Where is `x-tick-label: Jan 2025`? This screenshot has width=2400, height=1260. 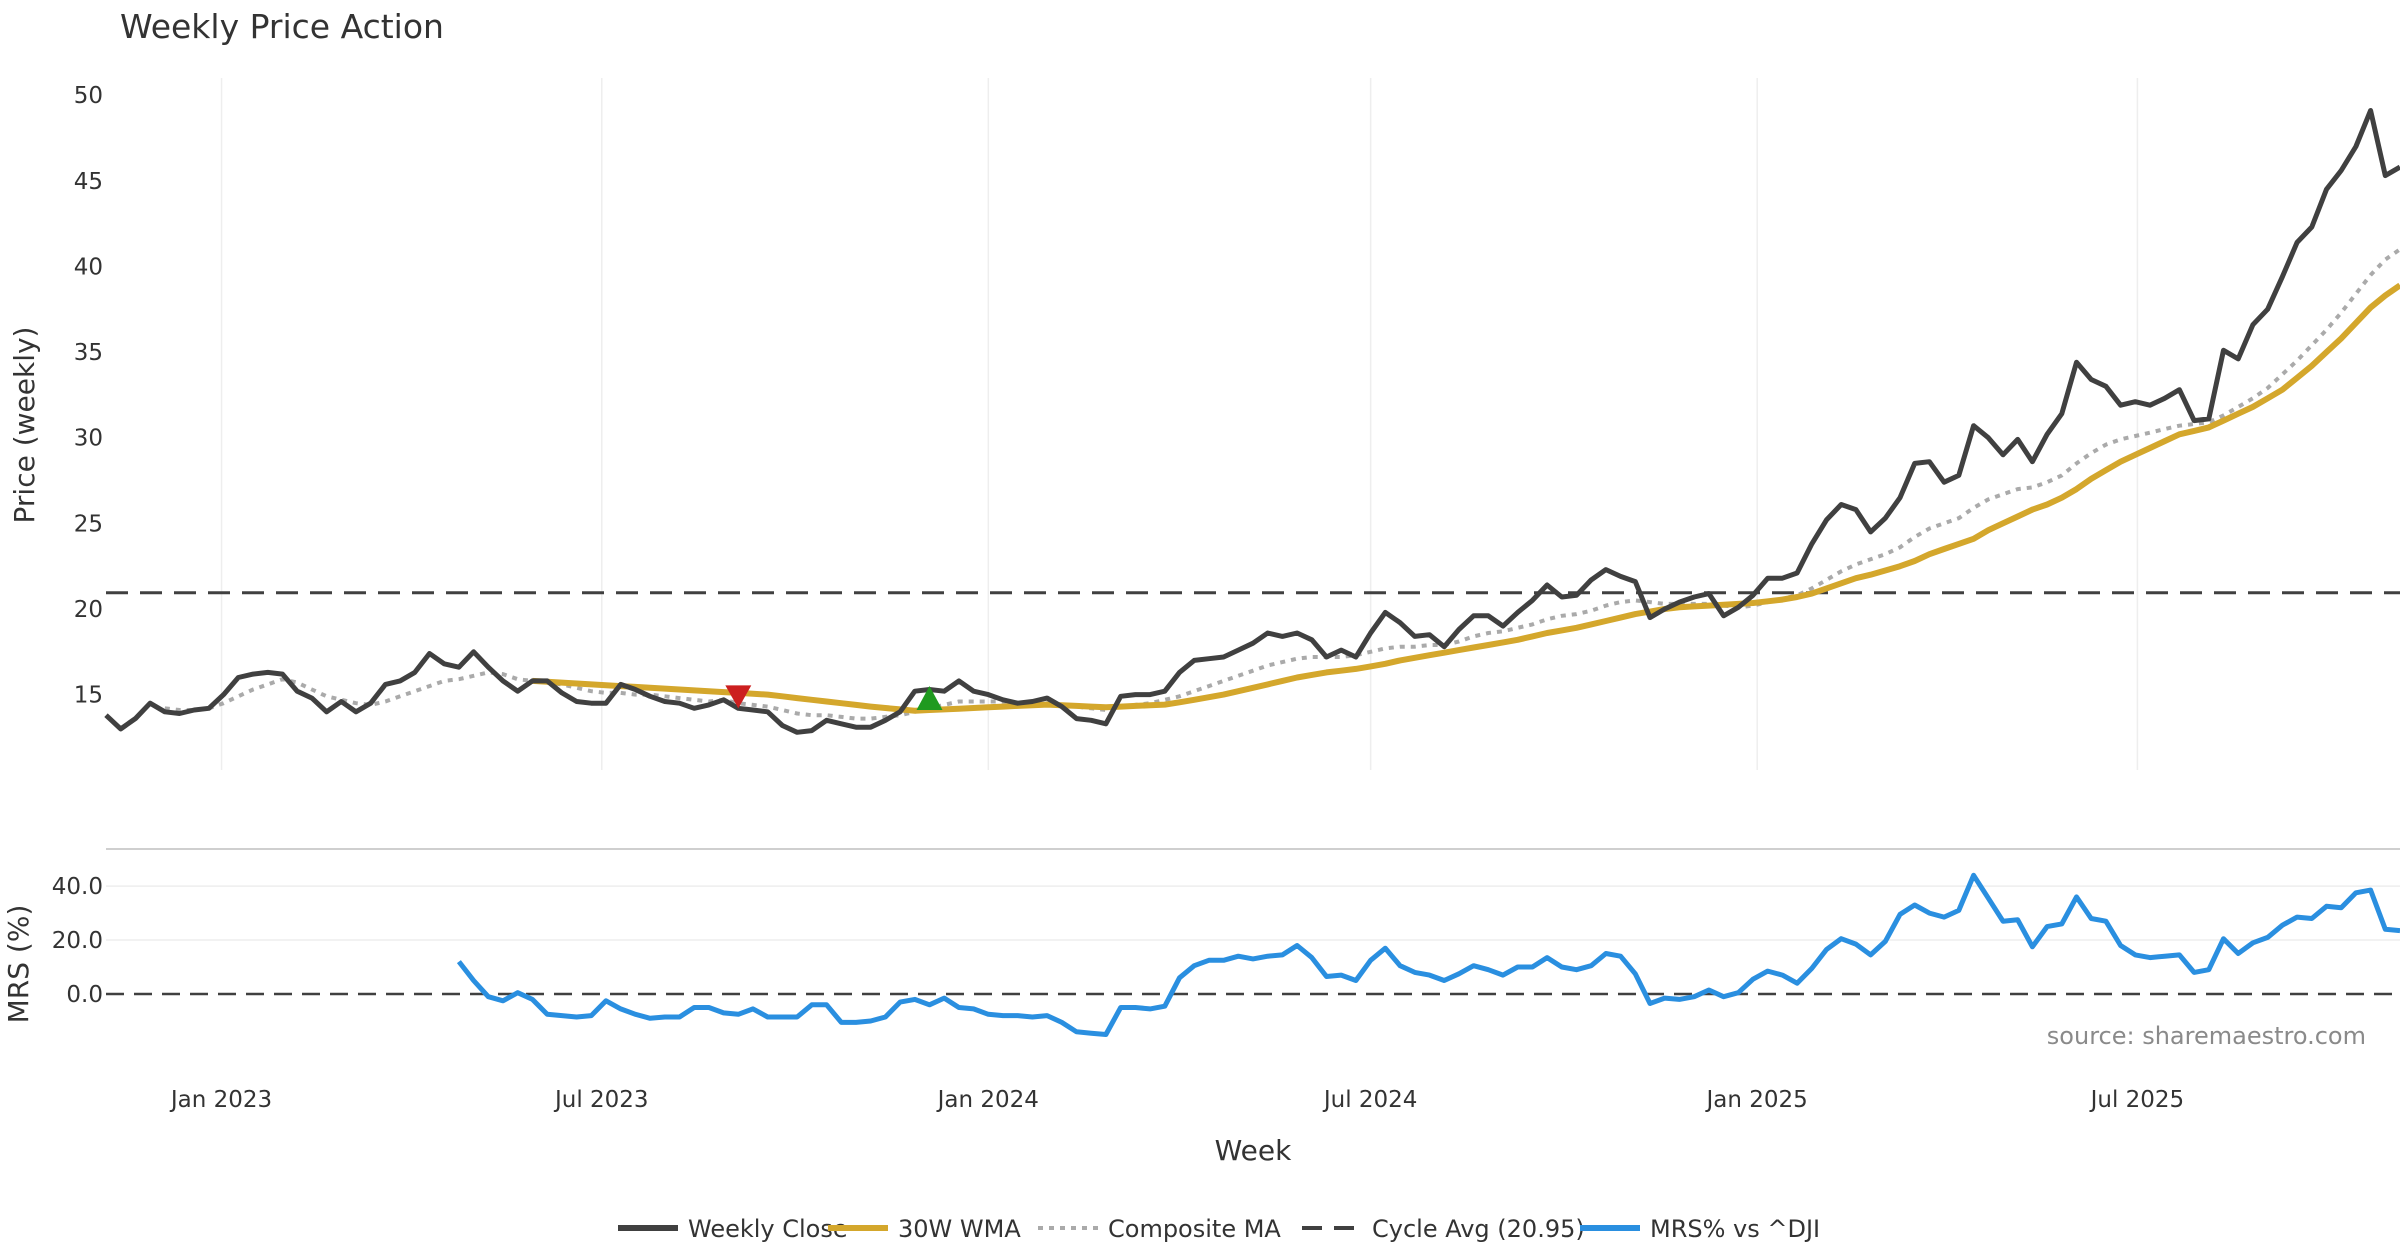 x-tick-label: Jan 2025 is located at coordinates (1756, 1100).